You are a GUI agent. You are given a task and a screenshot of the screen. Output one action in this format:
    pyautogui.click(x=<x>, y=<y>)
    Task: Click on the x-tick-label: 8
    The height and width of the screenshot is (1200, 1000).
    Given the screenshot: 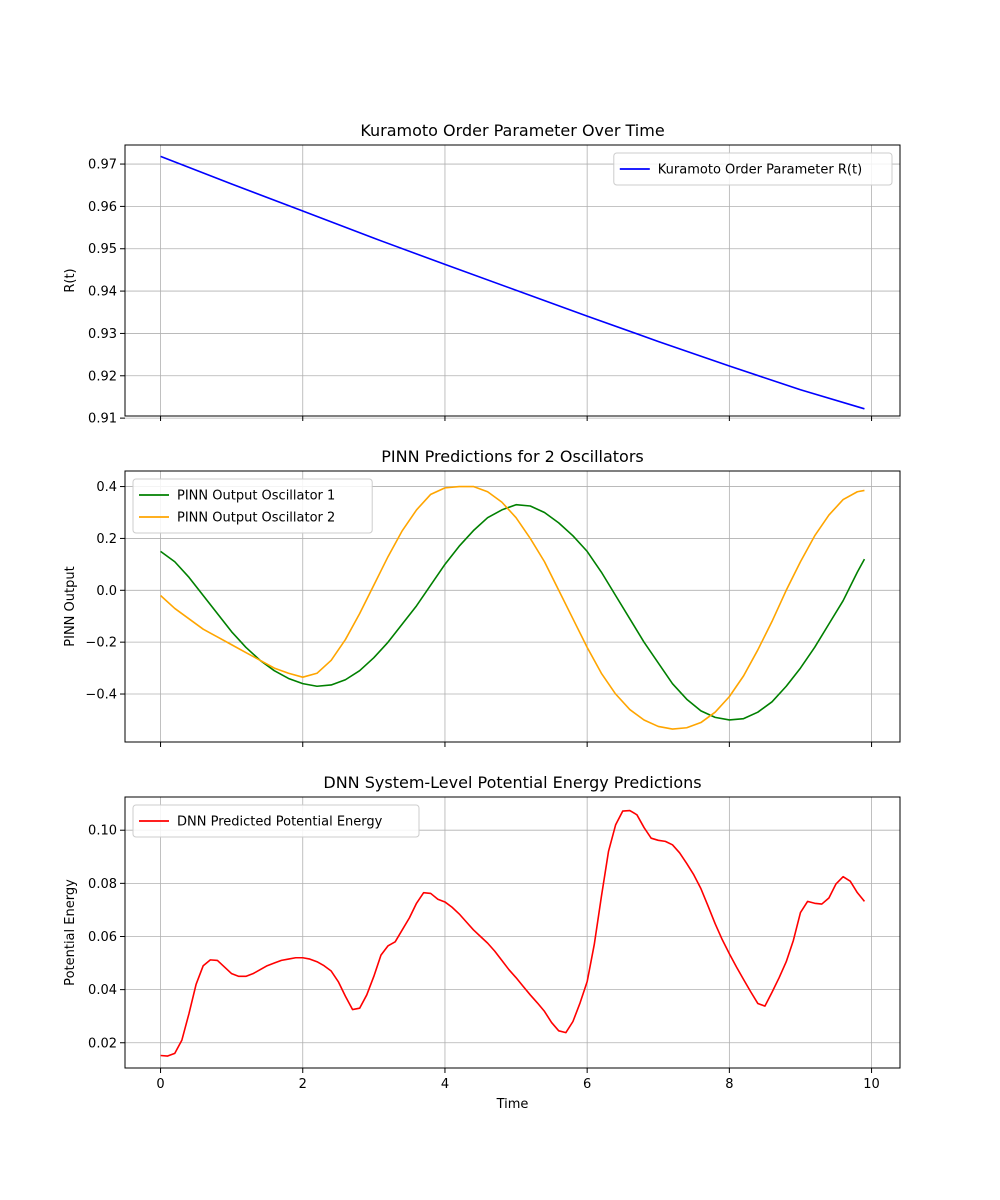 What is the action you would take?
    pyautogui.click(x=729, y=1084)
    